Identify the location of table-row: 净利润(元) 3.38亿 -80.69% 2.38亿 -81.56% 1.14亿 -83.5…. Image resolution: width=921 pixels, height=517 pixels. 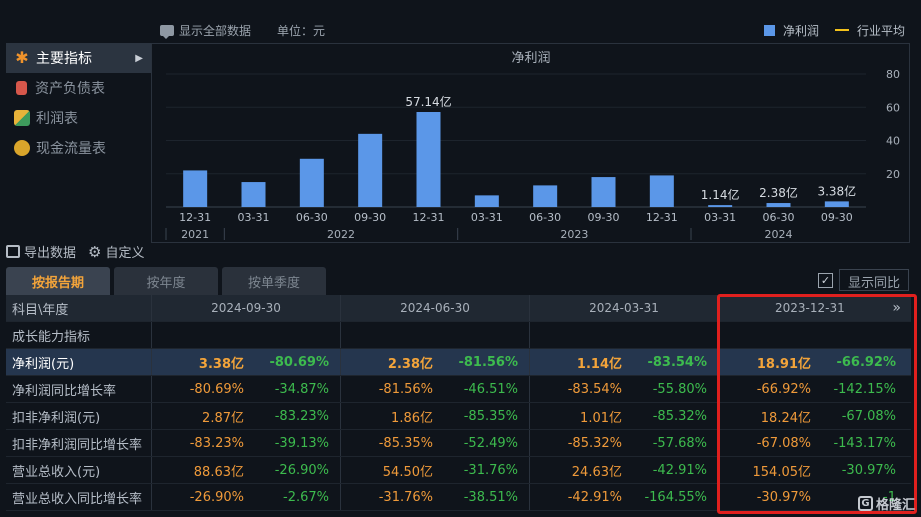
(458, 362).